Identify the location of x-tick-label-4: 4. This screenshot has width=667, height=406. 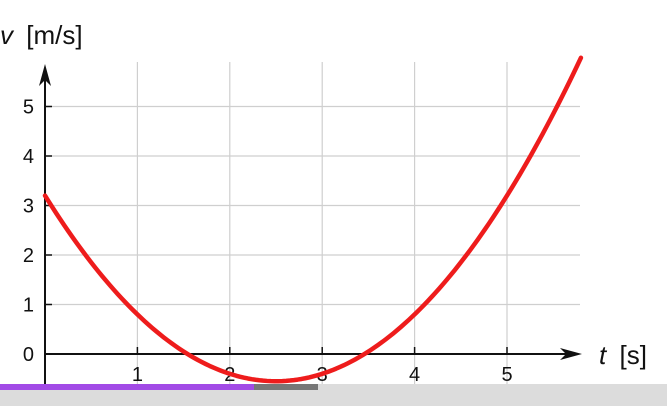
(414, 375).